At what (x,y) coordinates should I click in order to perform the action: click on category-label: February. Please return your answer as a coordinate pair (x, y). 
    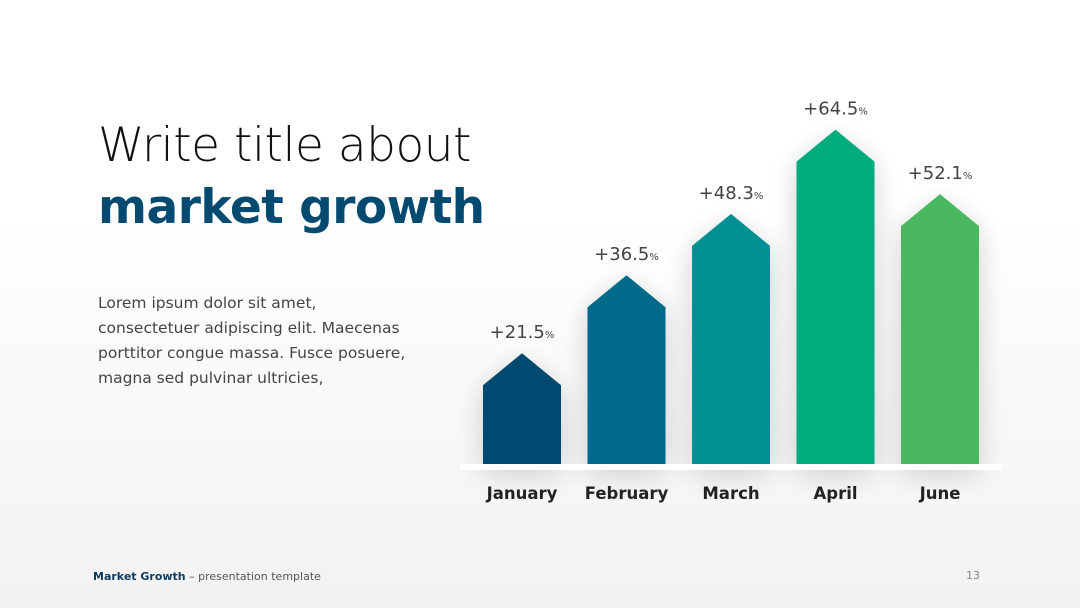
    Looking at the image, I should click on (627, 493).